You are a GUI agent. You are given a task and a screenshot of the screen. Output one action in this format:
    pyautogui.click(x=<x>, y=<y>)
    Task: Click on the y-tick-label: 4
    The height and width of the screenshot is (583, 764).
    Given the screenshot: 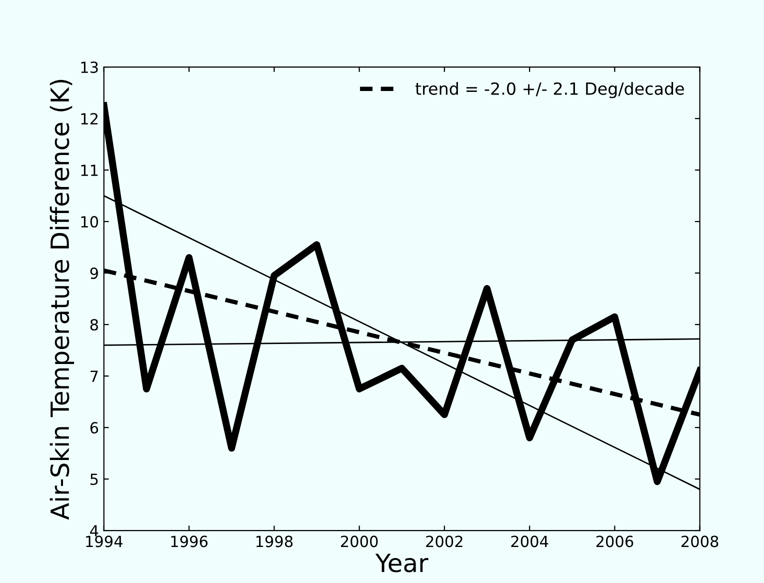 What is the action you would take?
    pyautogui.click(x=94, y=530)
    